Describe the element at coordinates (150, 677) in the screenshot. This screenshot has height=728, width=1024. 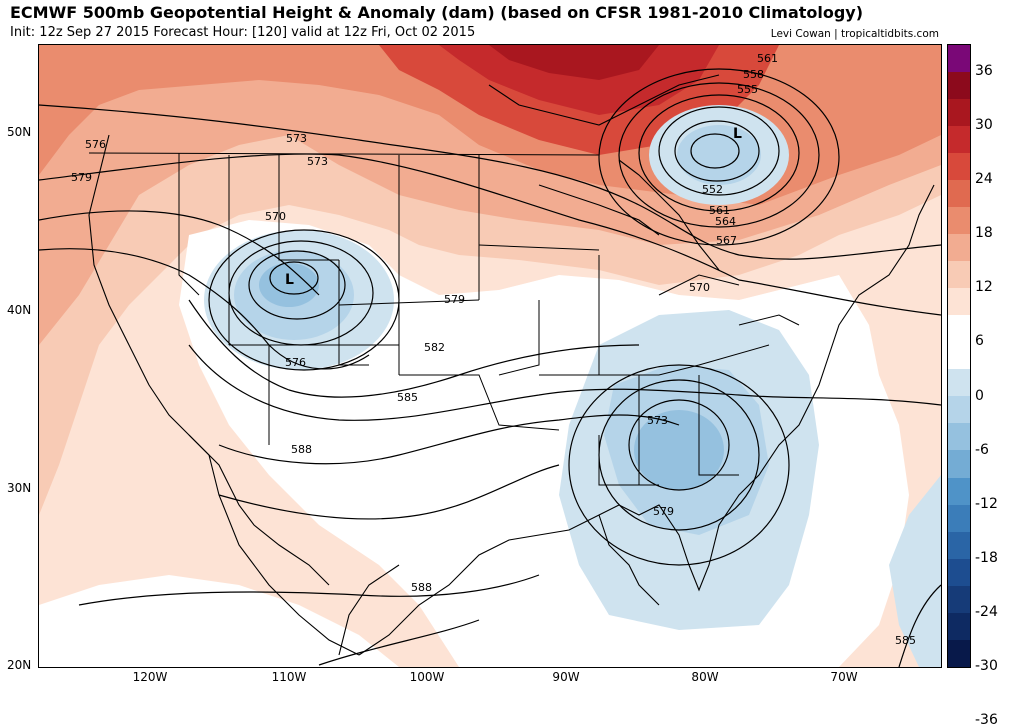
I see `lon-label: 120W` at that location.